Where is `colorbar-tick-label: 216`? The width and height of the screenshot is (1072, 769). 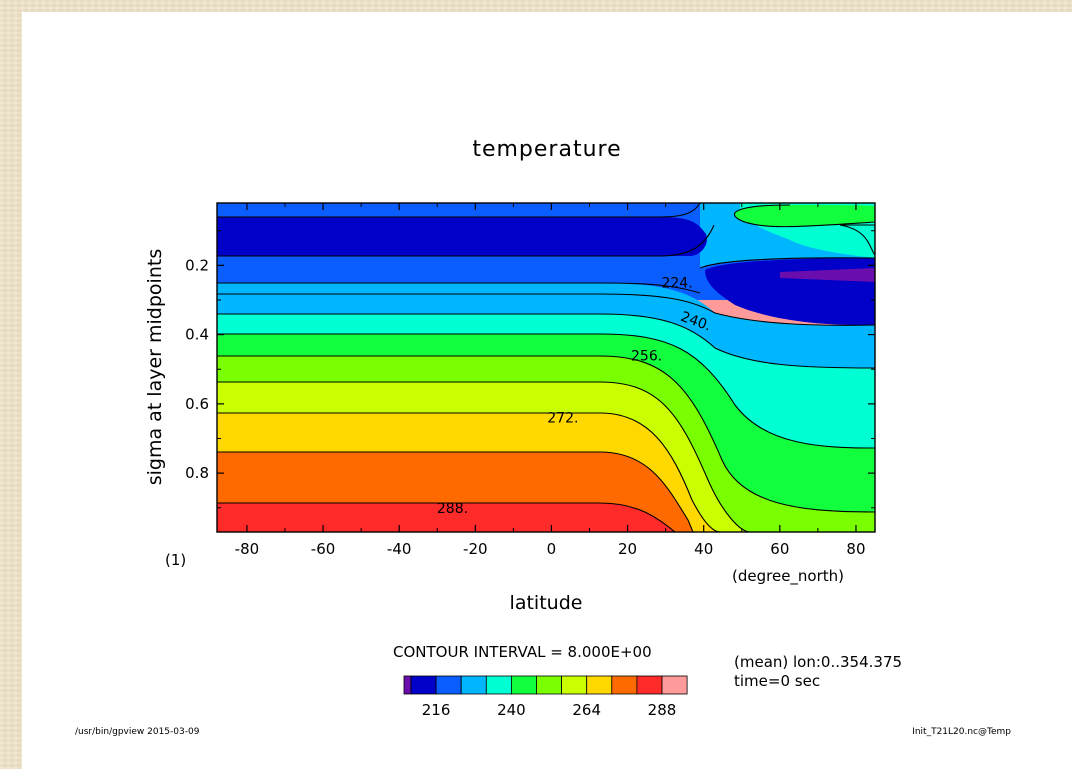
colorbar-tick-label: 216 is located at coordinates (436, 710).